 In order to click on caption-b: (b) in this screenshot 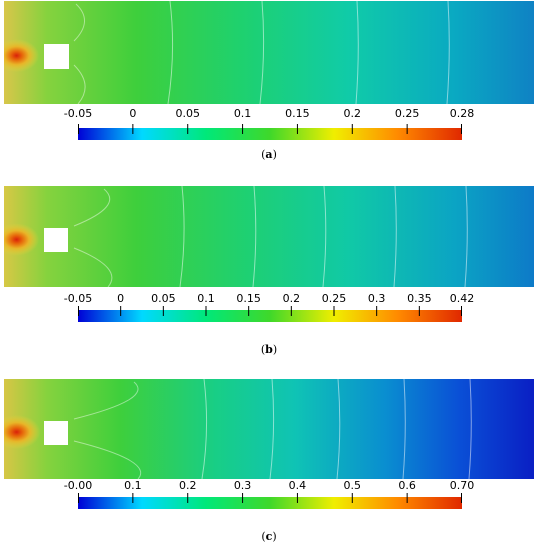, I will do `click(269, 349)`.